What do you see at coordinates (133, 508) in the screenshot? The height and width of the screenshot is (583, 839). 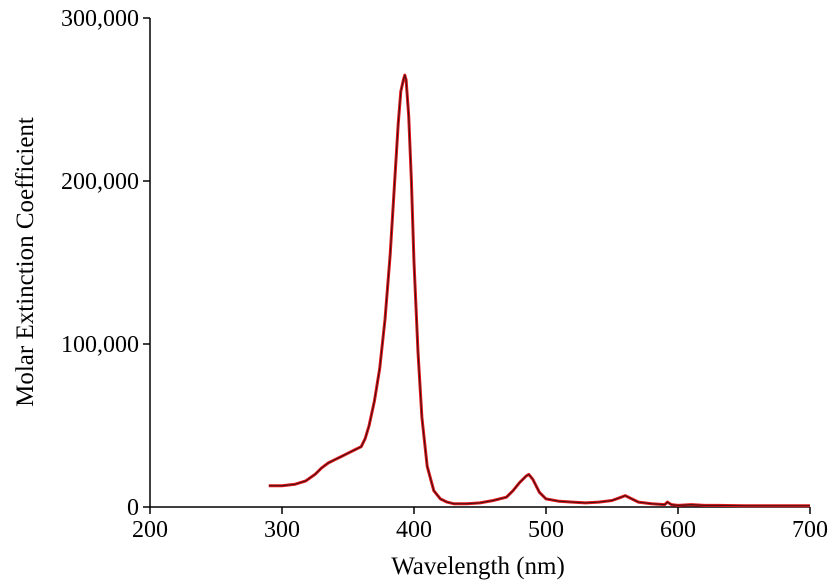 I see `y-tick-label: 0` at bounding box center [133, 508].